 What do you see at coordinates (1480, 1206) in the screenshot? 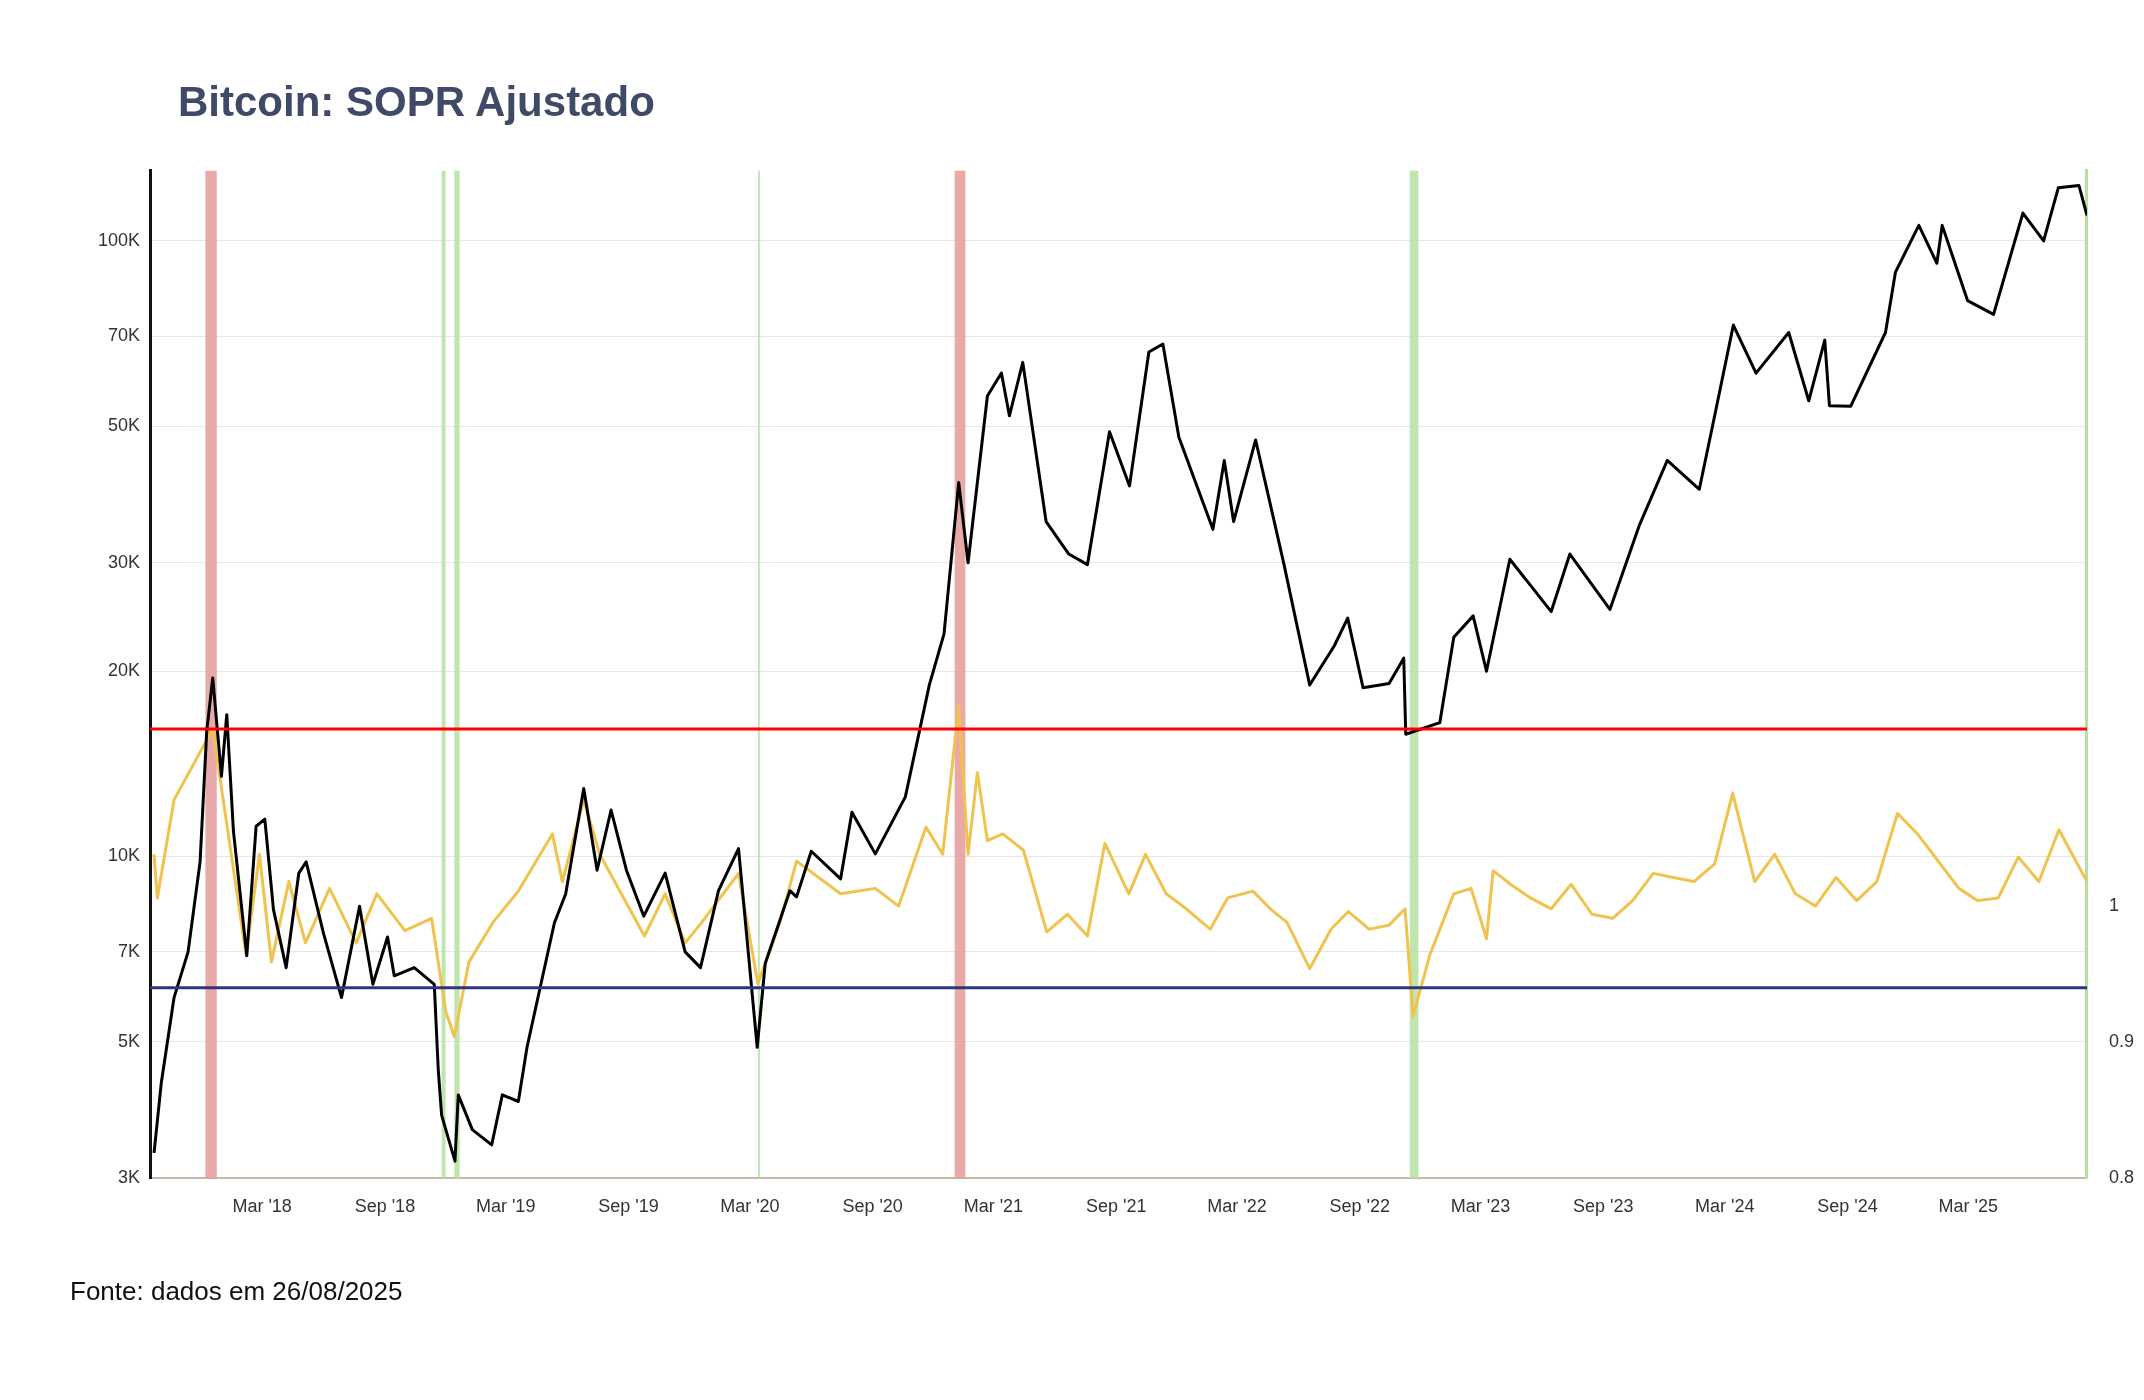
I see `x-tick-label: Mar '23` at bounding box center [1480, 1206].